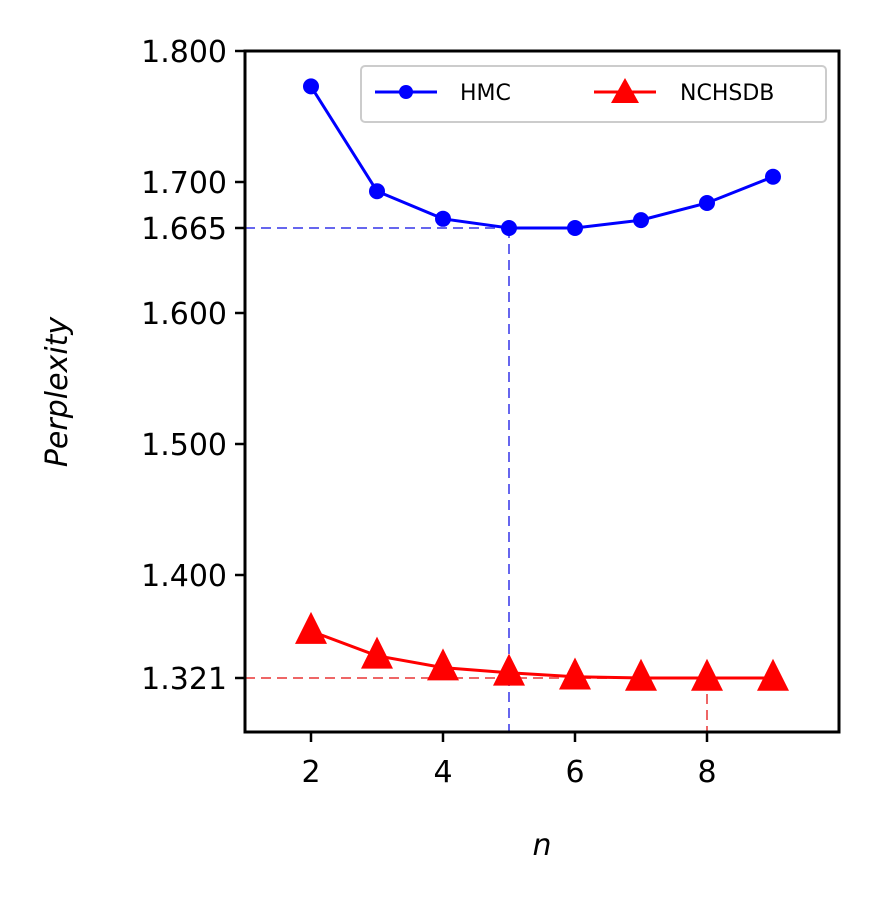 This screenshot has width=878, height=902. What do you see at coordinates (310, 772) in the screenshot?
I see `x-tick-label: 2` at bounding box center [310, 772].